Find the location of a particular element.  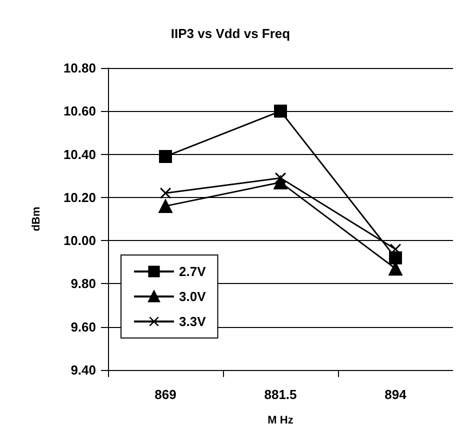

x-tick-label: 869 is located at coordinates (165, 394).